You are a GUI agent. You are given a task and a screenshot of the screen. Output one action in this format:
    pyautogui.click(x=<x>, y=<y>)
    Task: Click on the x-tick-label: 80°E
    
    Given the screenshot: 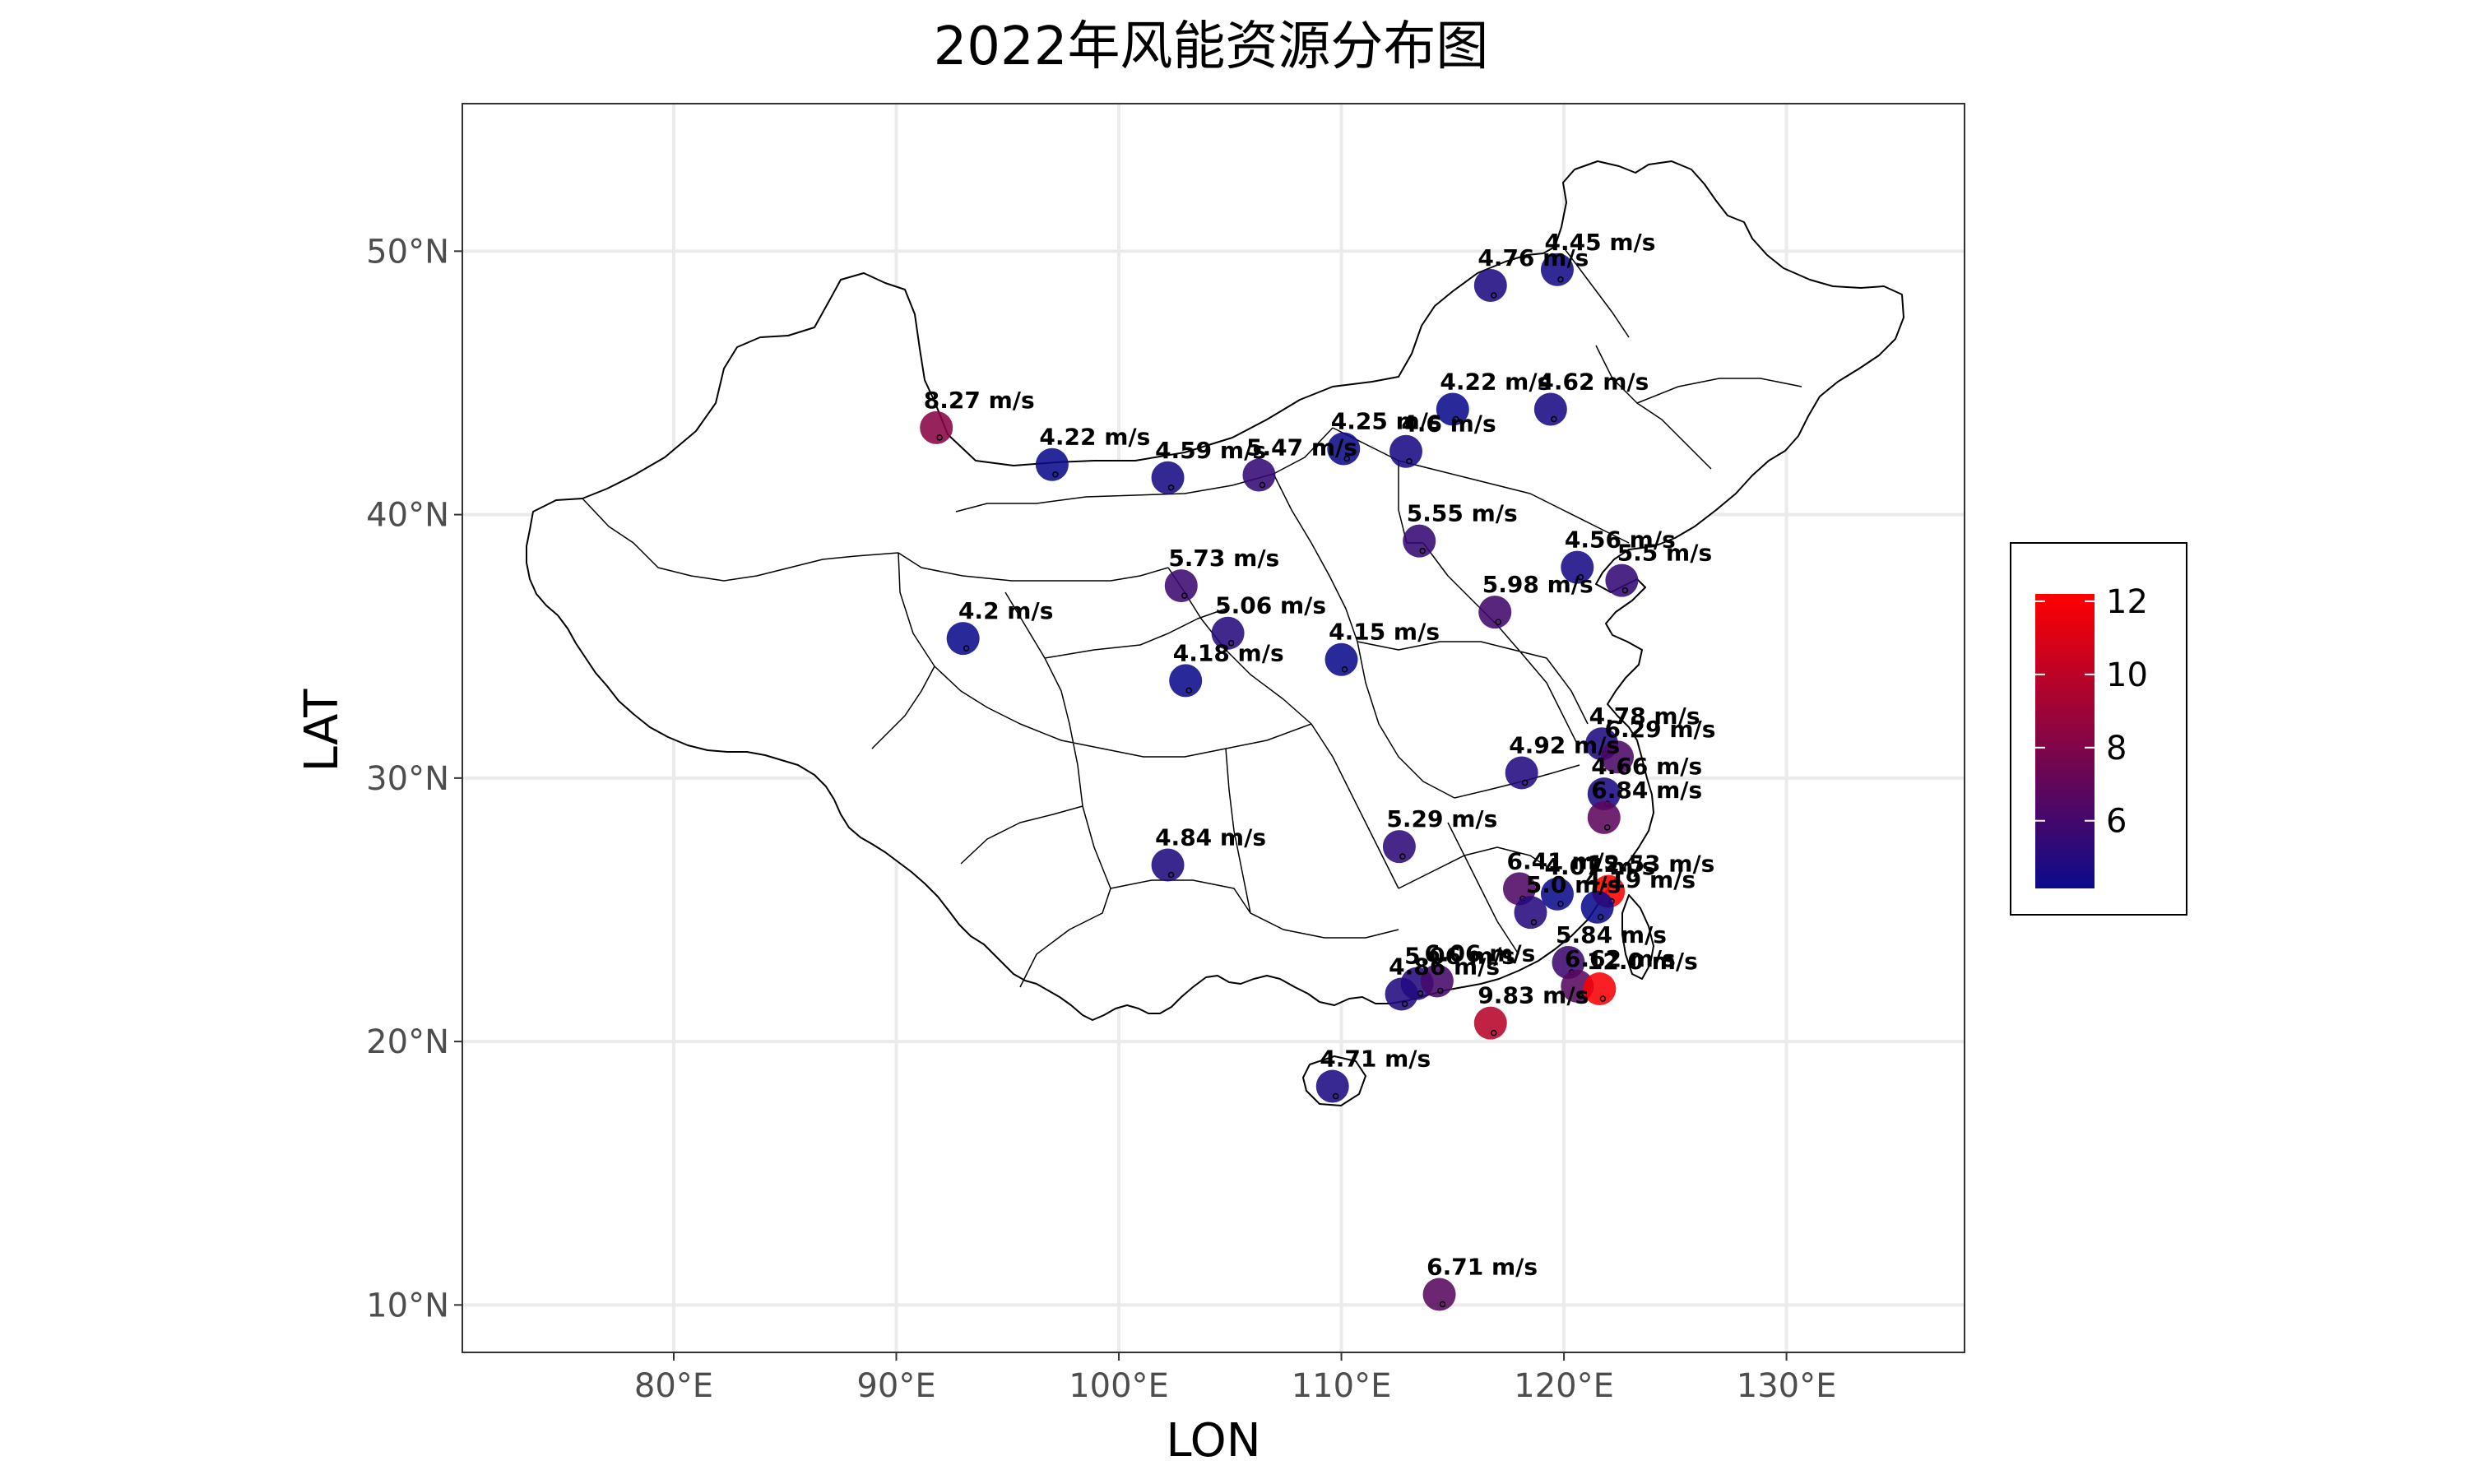 What is the action you would take?
    pyautogui.click(x=673, y=1386)
    